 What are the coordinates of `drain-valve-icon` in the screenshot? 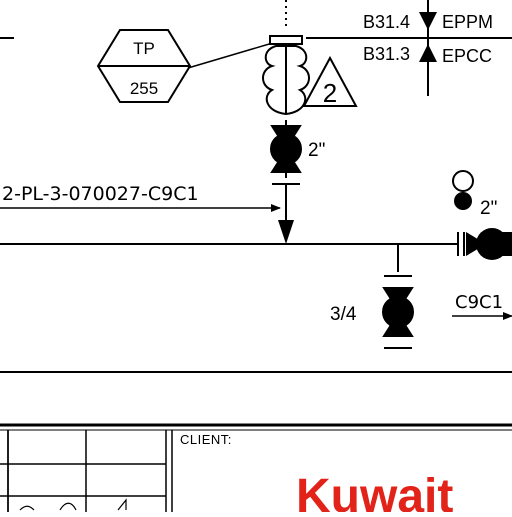 It's located at (398, 312).